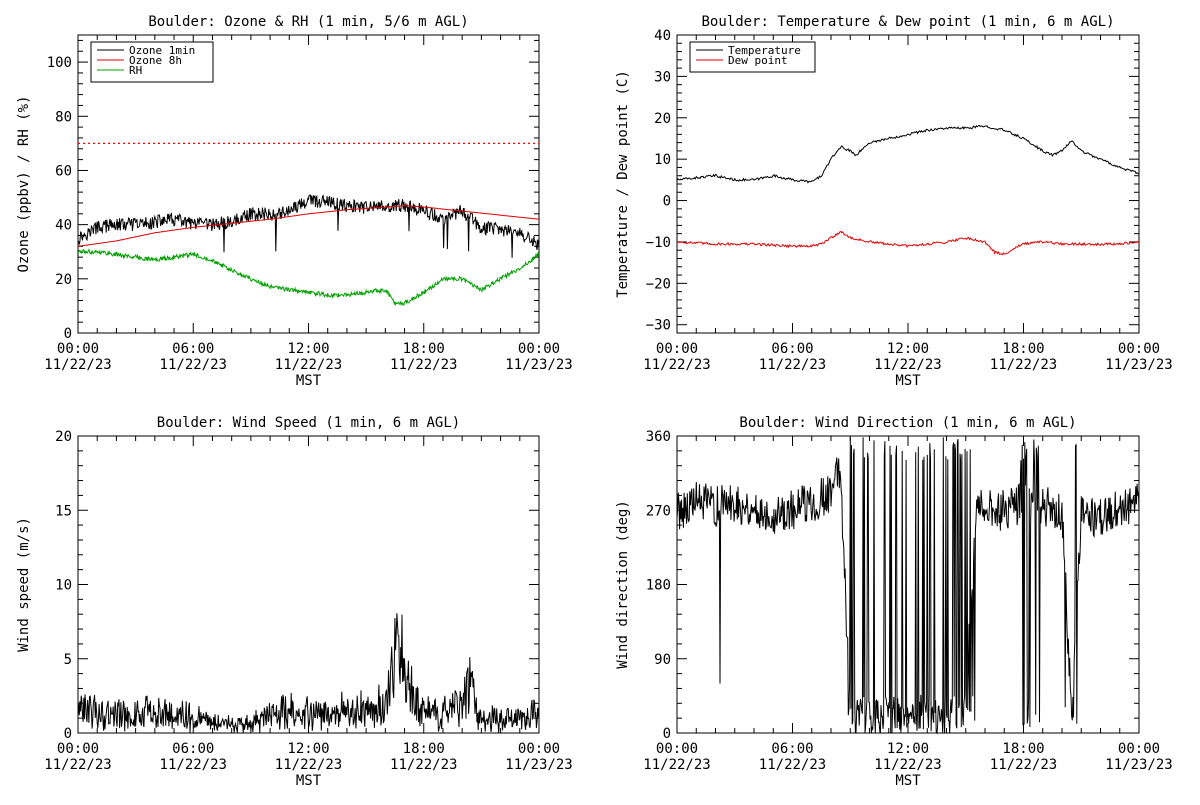 The height and width of the screenshot is (805, 1200). Describe the element at coordinates (24, 183) in the screenshot. I see `y-axis-label: Ozone (ppbv) / RH (%)` at that location.